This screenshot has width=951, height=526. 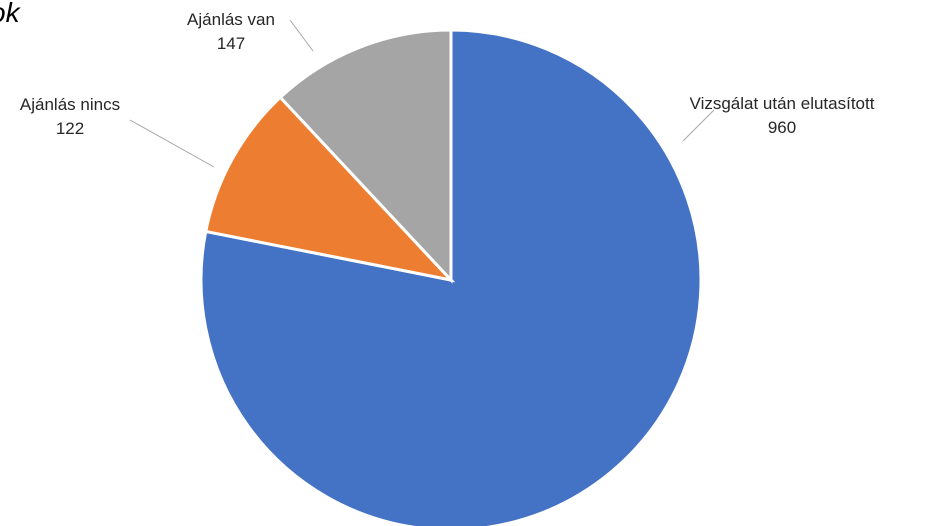 I want to click on data-label-value: 147, so click(x=231, y=43).